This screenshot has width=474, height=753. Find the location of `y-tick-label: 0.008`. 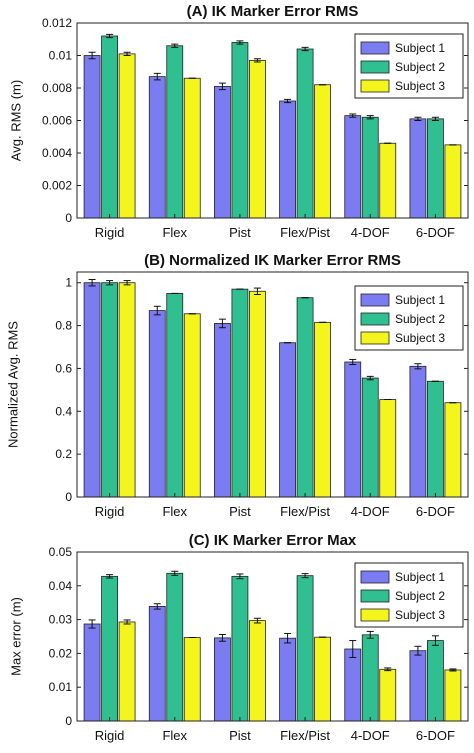

y-tick-label: 0.008 is located at coordinates (57, 88).